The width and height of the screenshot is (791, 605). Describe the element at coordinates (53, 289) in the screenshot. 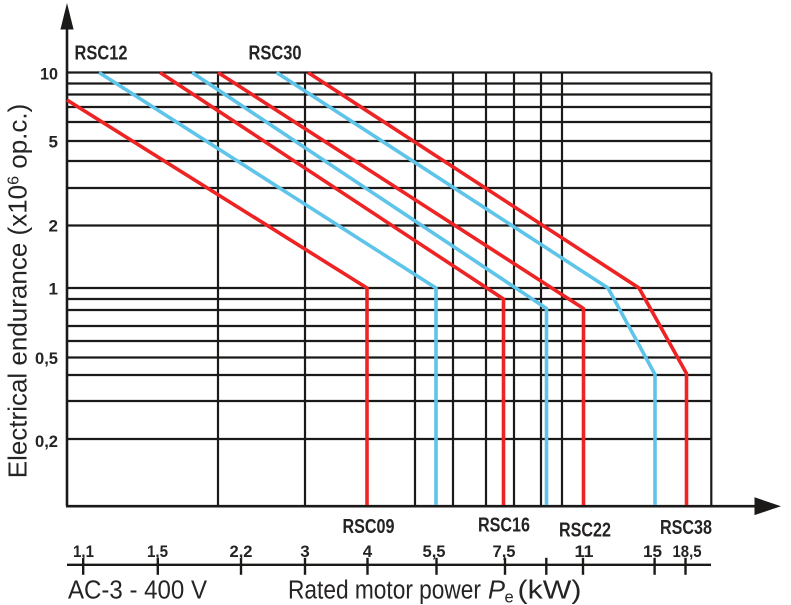

I see `svg-text: 1` at that location.